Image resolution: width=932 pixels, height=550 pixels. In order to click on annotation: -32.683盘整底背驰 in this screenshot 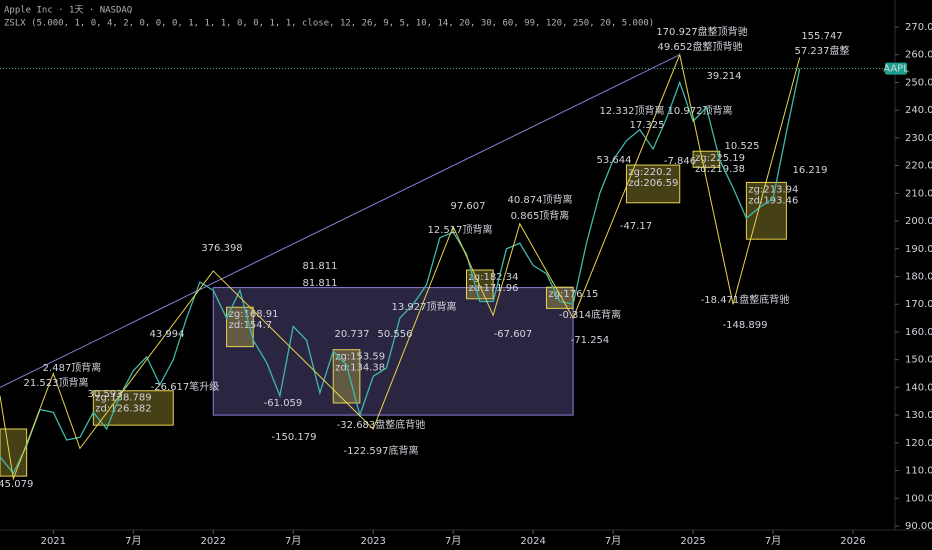, I will do `click(381, 424)`.